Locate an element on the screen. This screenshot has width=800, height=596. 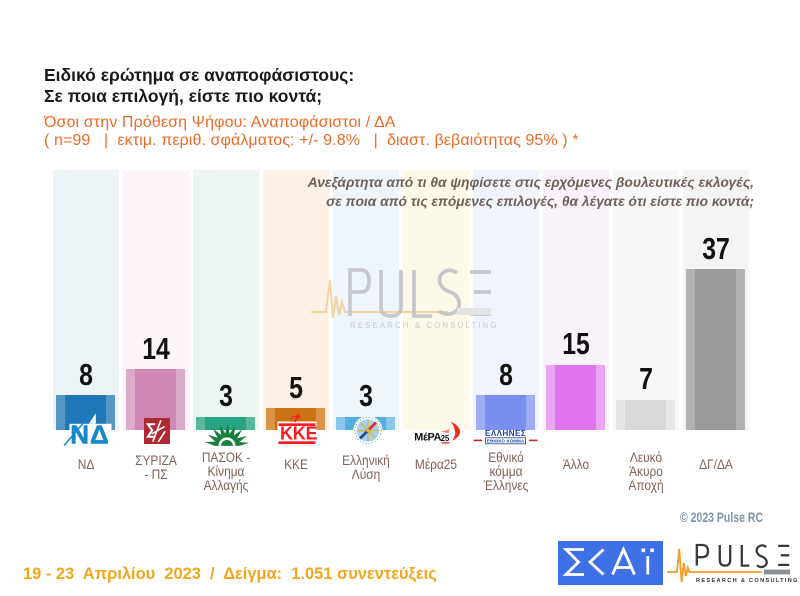
svg-text: ΜέΡΑ is located at coordinates (427, 438).